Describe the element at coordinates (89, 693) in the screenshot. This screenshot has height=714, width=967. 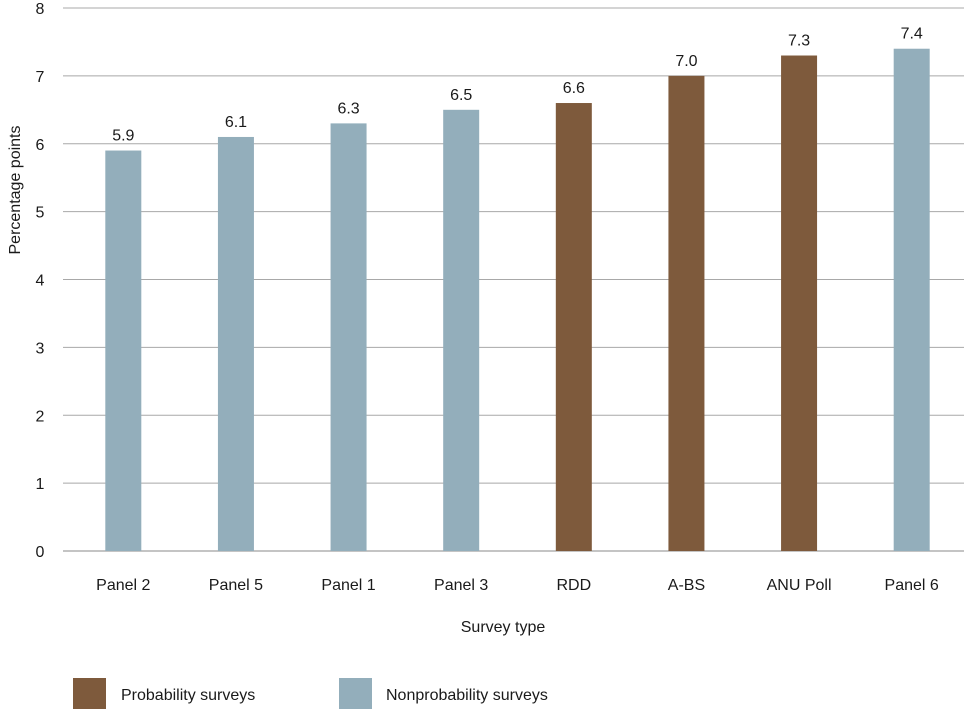
I see `legend-swatch-probability` at that location.